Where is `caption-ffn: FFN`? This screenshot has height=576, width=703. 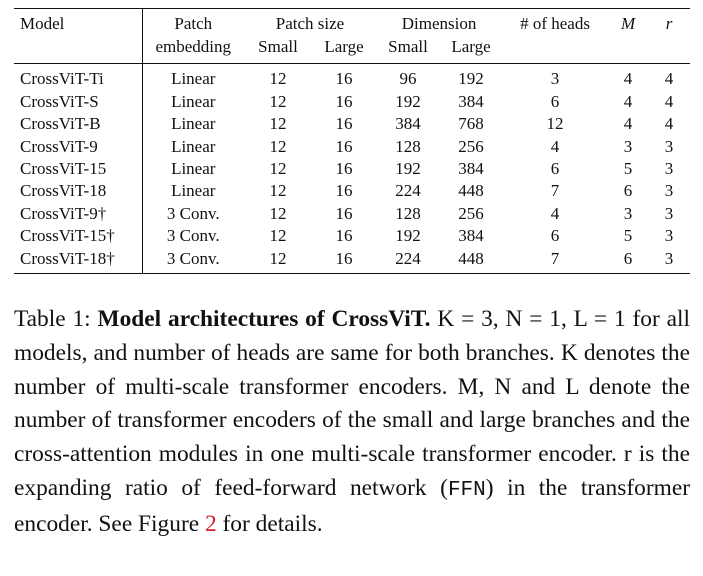 caption-ffn: FFN is located at coordinates (466, 490).